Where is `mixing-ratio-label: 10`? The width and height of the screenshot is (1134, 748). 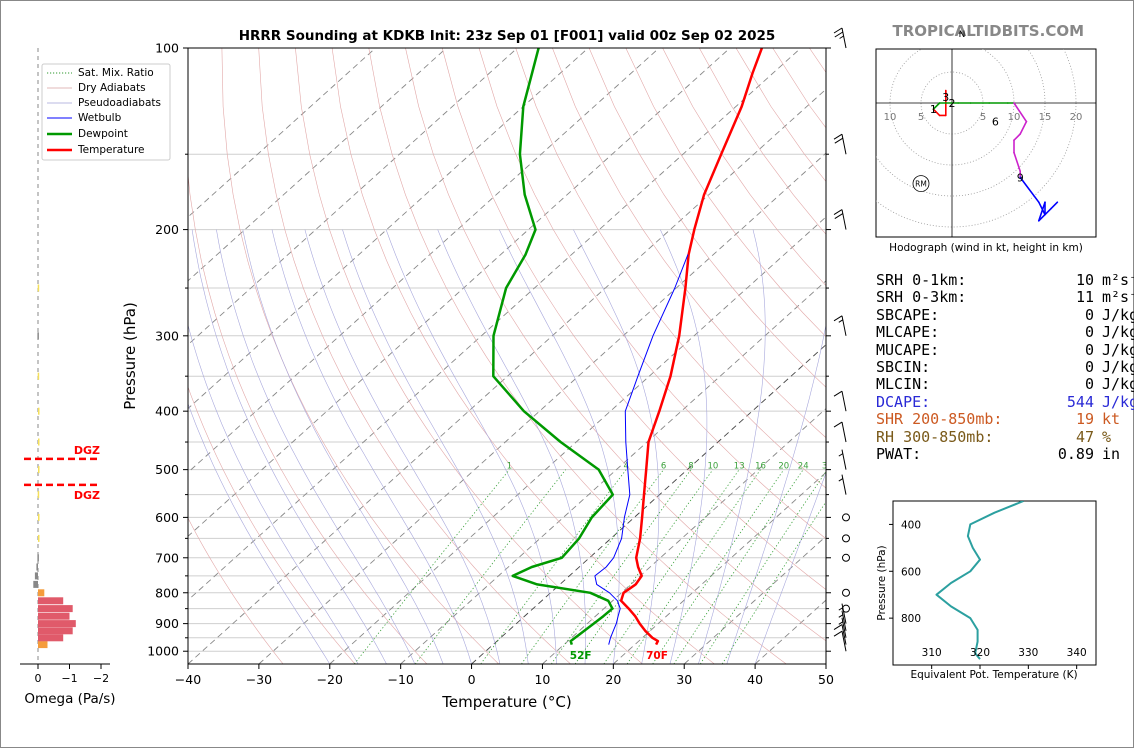
mixing-ratio-label: 10 is located at coordinates (712, 467).